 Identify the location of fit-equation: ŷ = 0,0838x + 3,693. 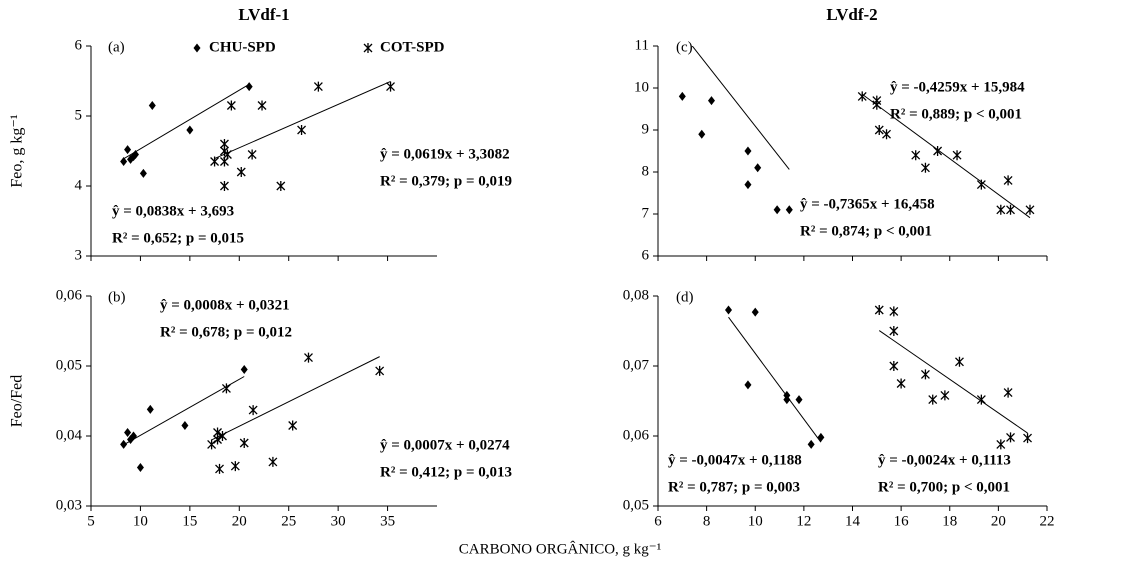
(173, 211).